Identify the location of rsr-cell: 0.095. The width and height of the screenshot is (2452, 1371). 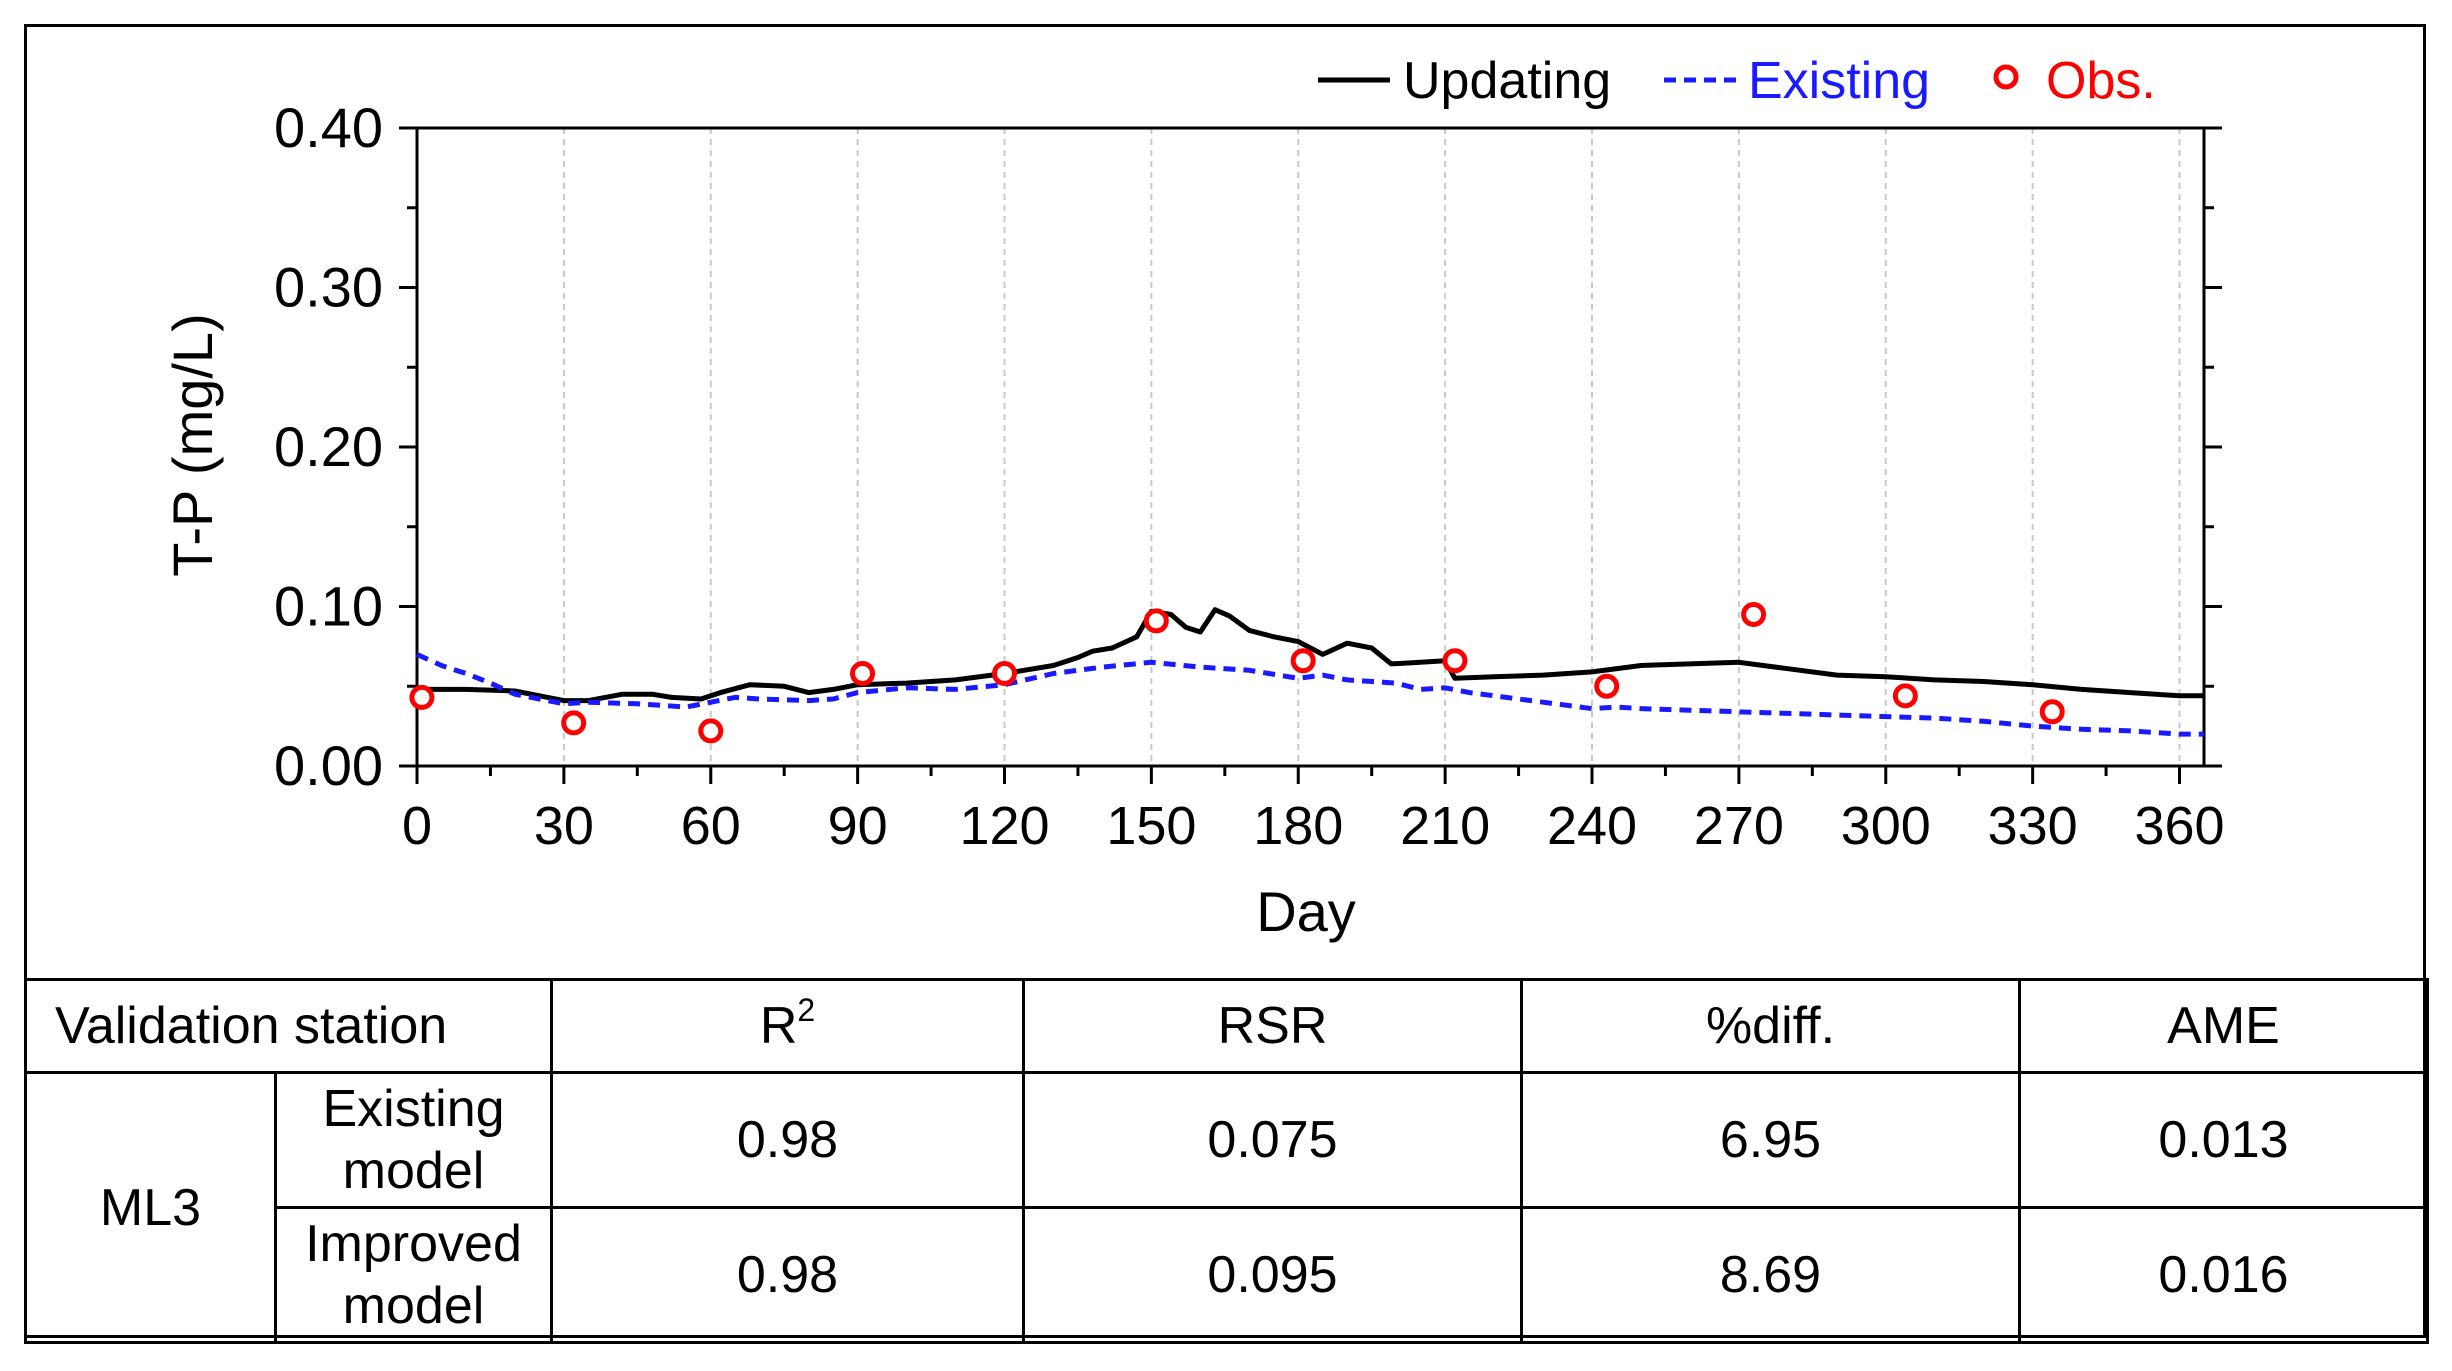
(1272, 1275).